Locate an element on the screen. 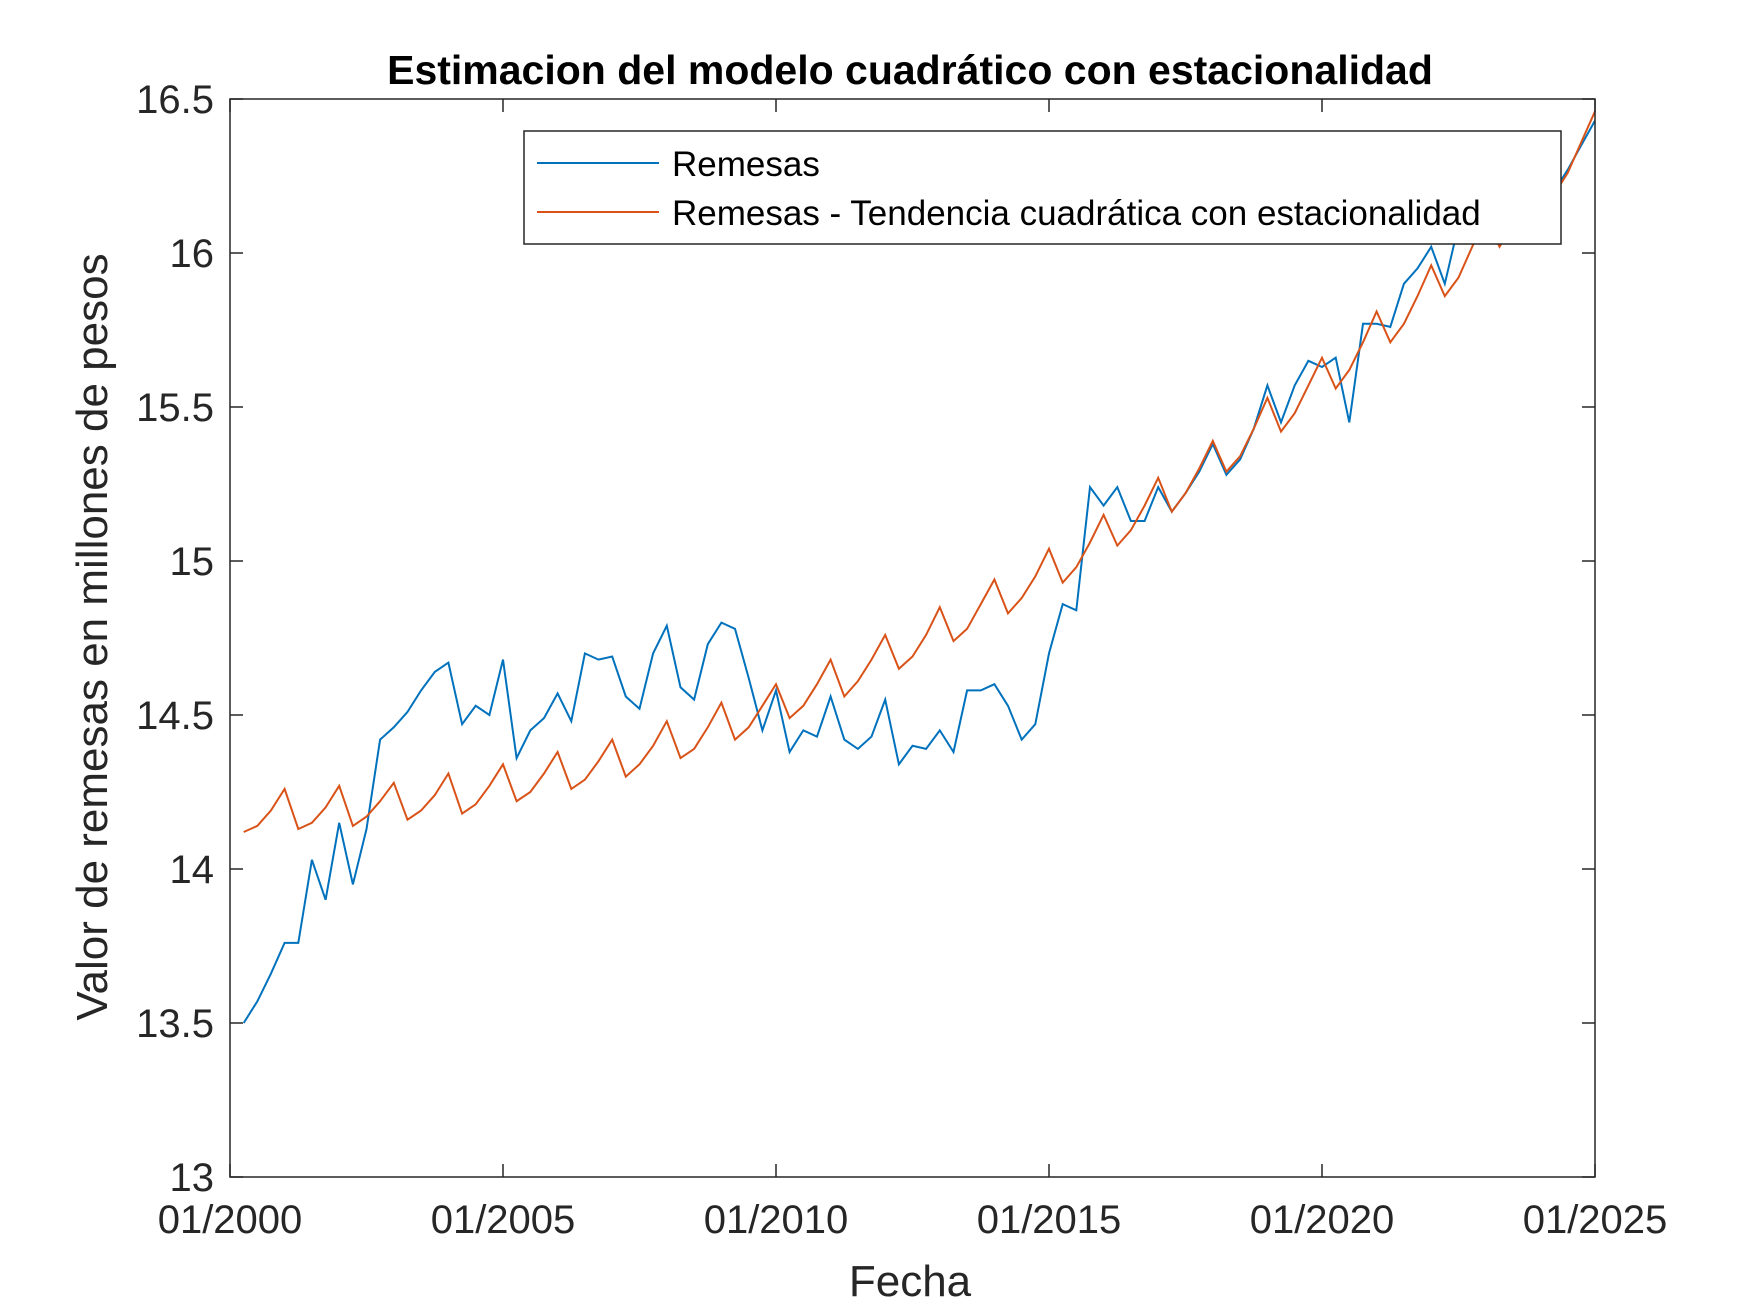  x-tick-label: 01/2020 is located at coordinates (1322, 1220).